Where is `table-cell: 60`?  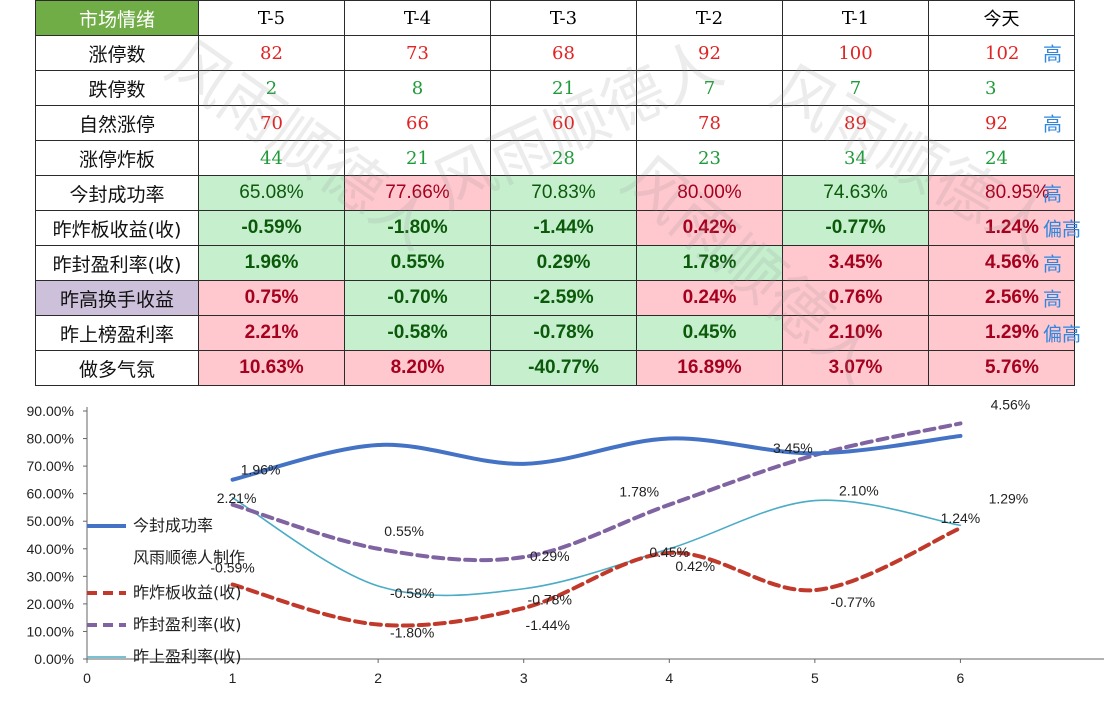
table-cell: 60 is located at coordinates (563, 123).